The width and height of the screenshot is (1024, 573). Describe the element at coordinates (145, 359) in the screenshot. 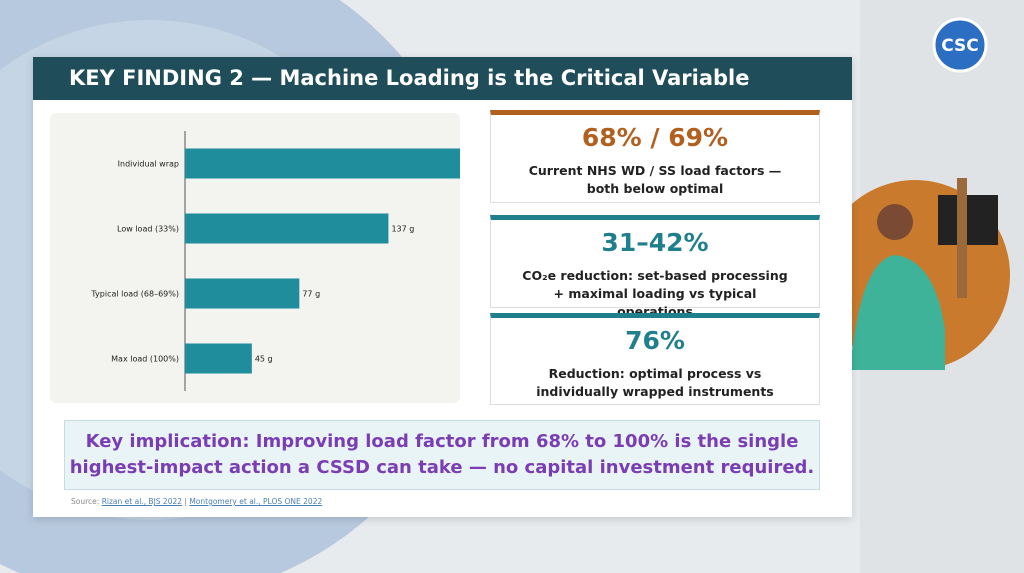

I see `y-tick-label: Max load (100%)` at that location.